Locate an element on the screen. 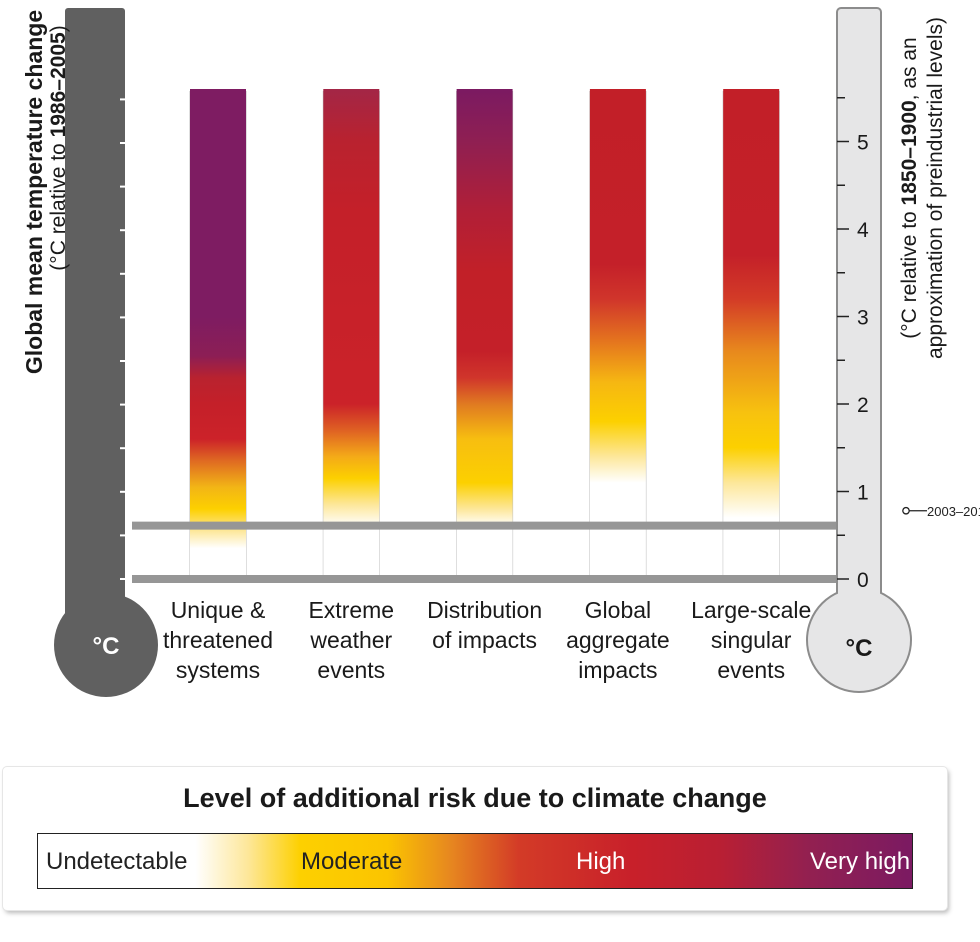  left-axis-subtitle-post: ) is located at coordinates (58, 28).